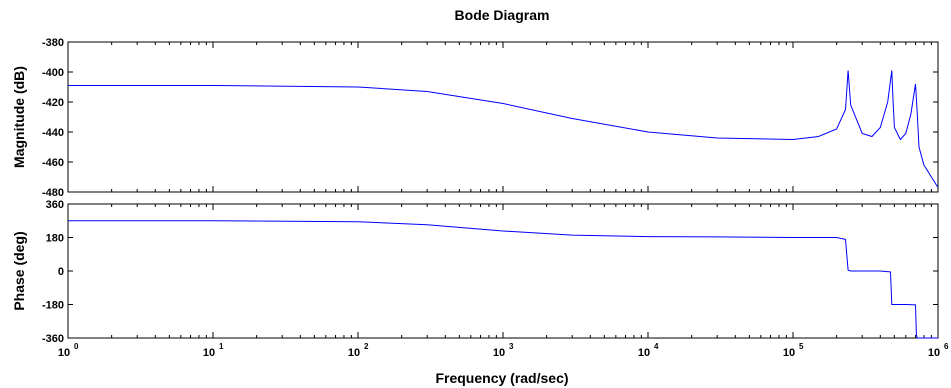 This screenshot has height=388, width=951. I want to click on x-tick-label-exponent: 2, so click(366, 346).